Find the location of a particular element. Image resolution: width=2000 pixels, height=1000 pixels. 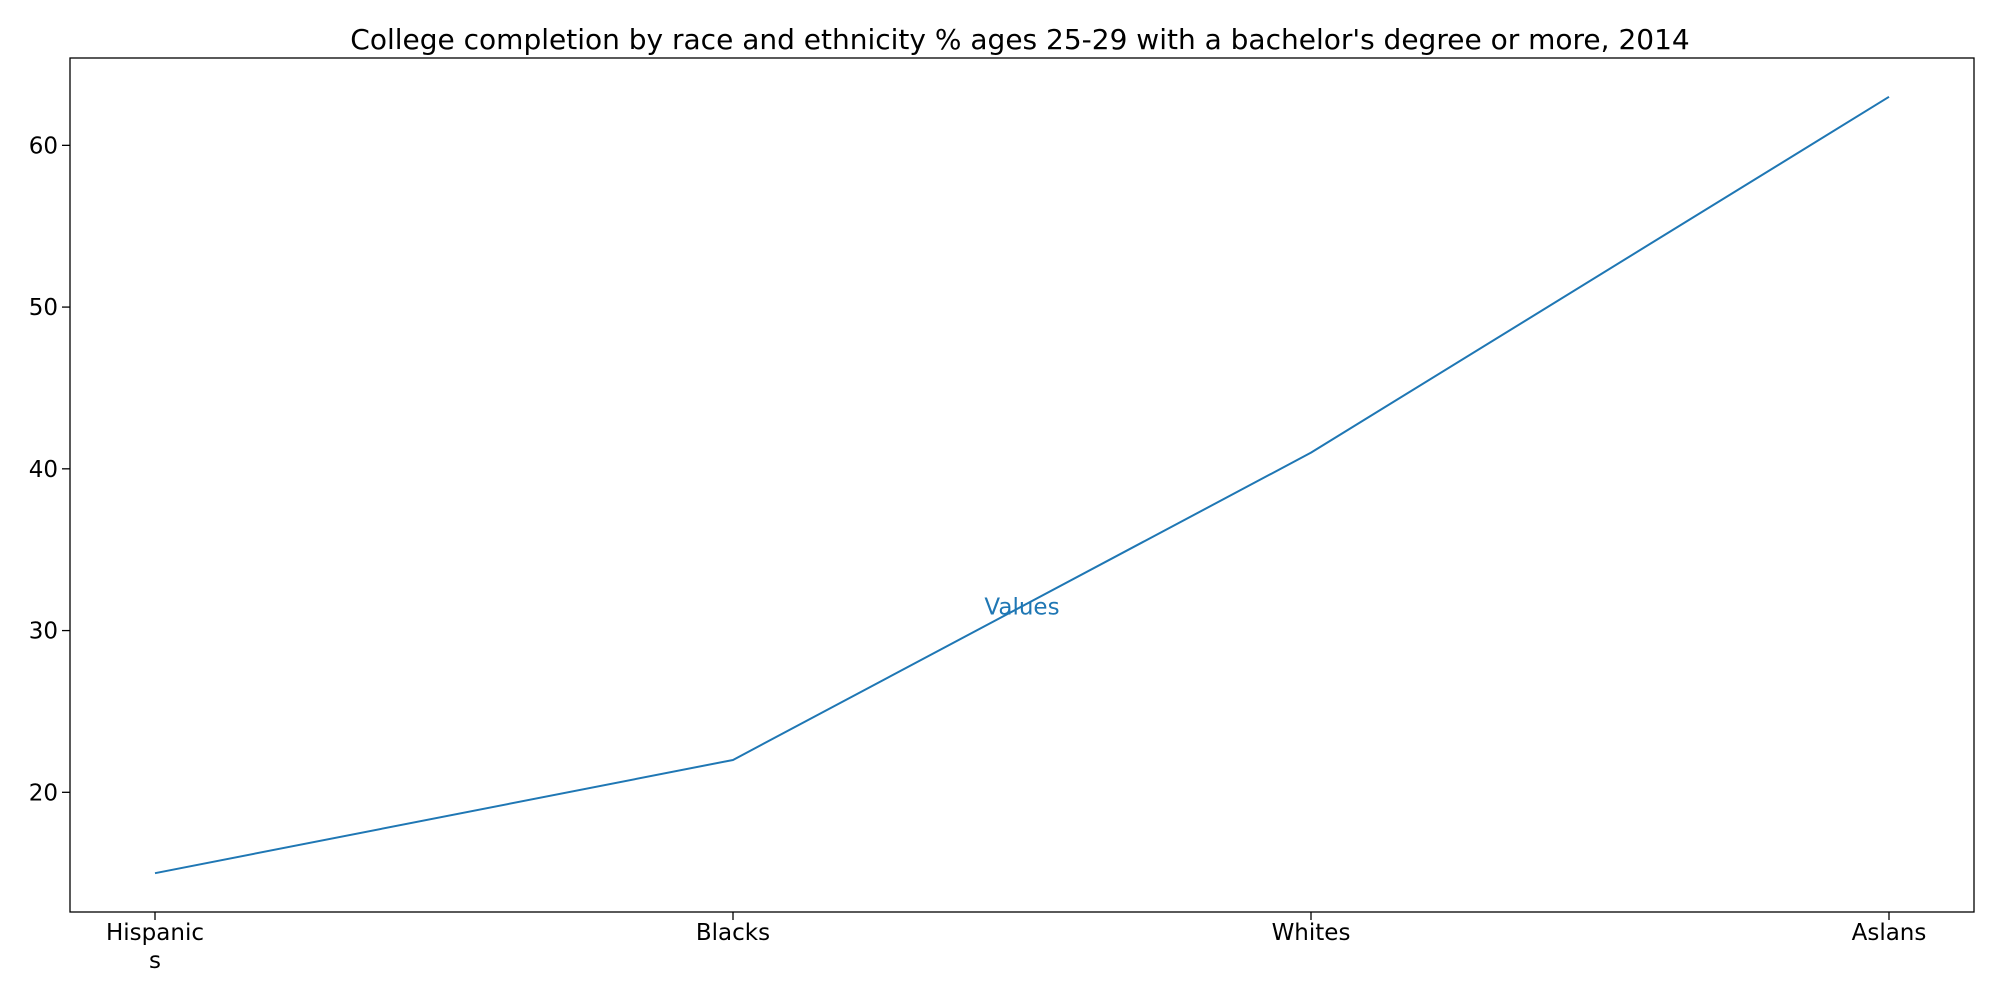

y-tick-label: 60 is located at coordinates (43, 146).